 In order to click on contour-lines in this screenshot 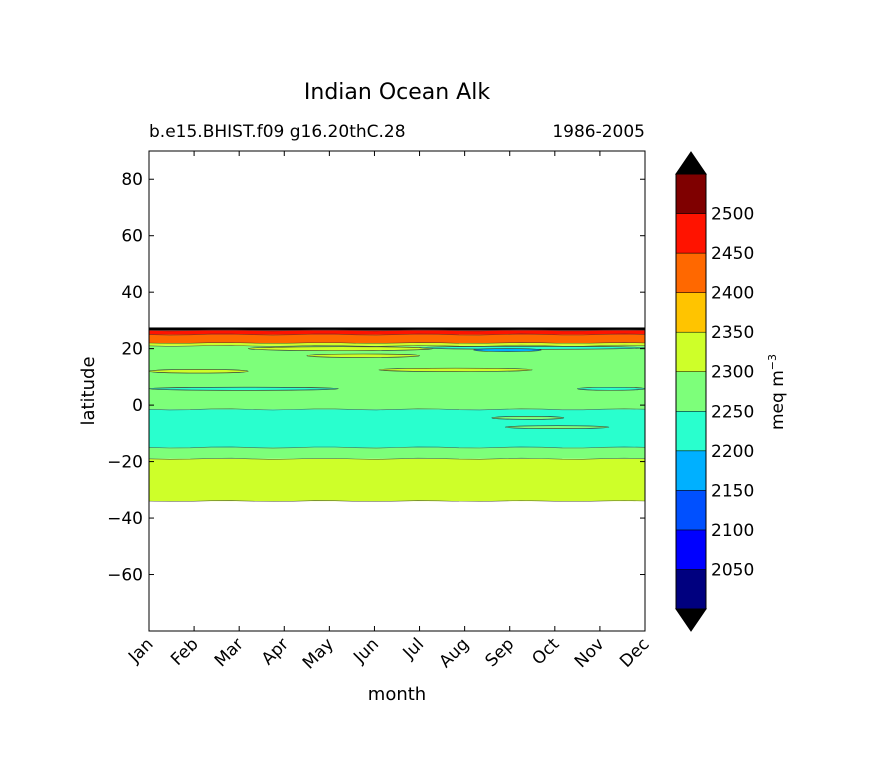, I will do `click(397, 416)`.